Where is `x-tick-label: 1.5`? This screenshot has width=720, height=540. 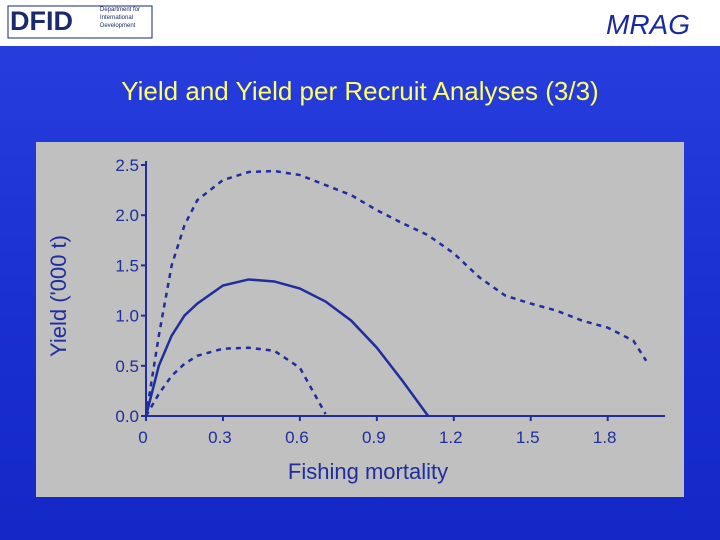
x-tick-label: 1.5 is located at coordinates (528, 437).